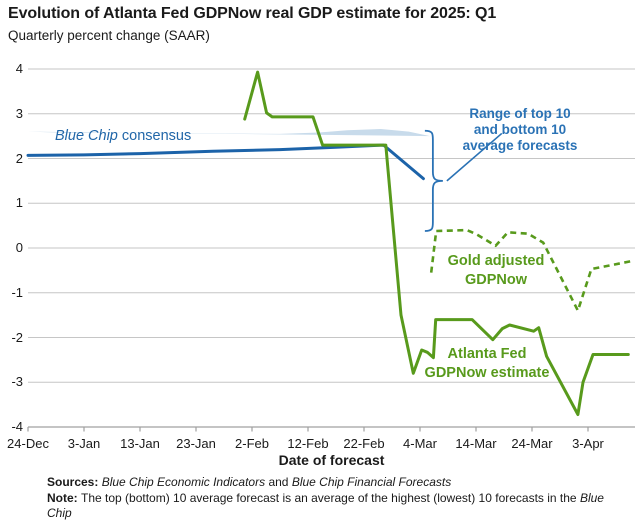  What do you see at coordinates (19, 203) in the screenshot?
I see `y-tick-label: 1` at bounding box center [19, 203].